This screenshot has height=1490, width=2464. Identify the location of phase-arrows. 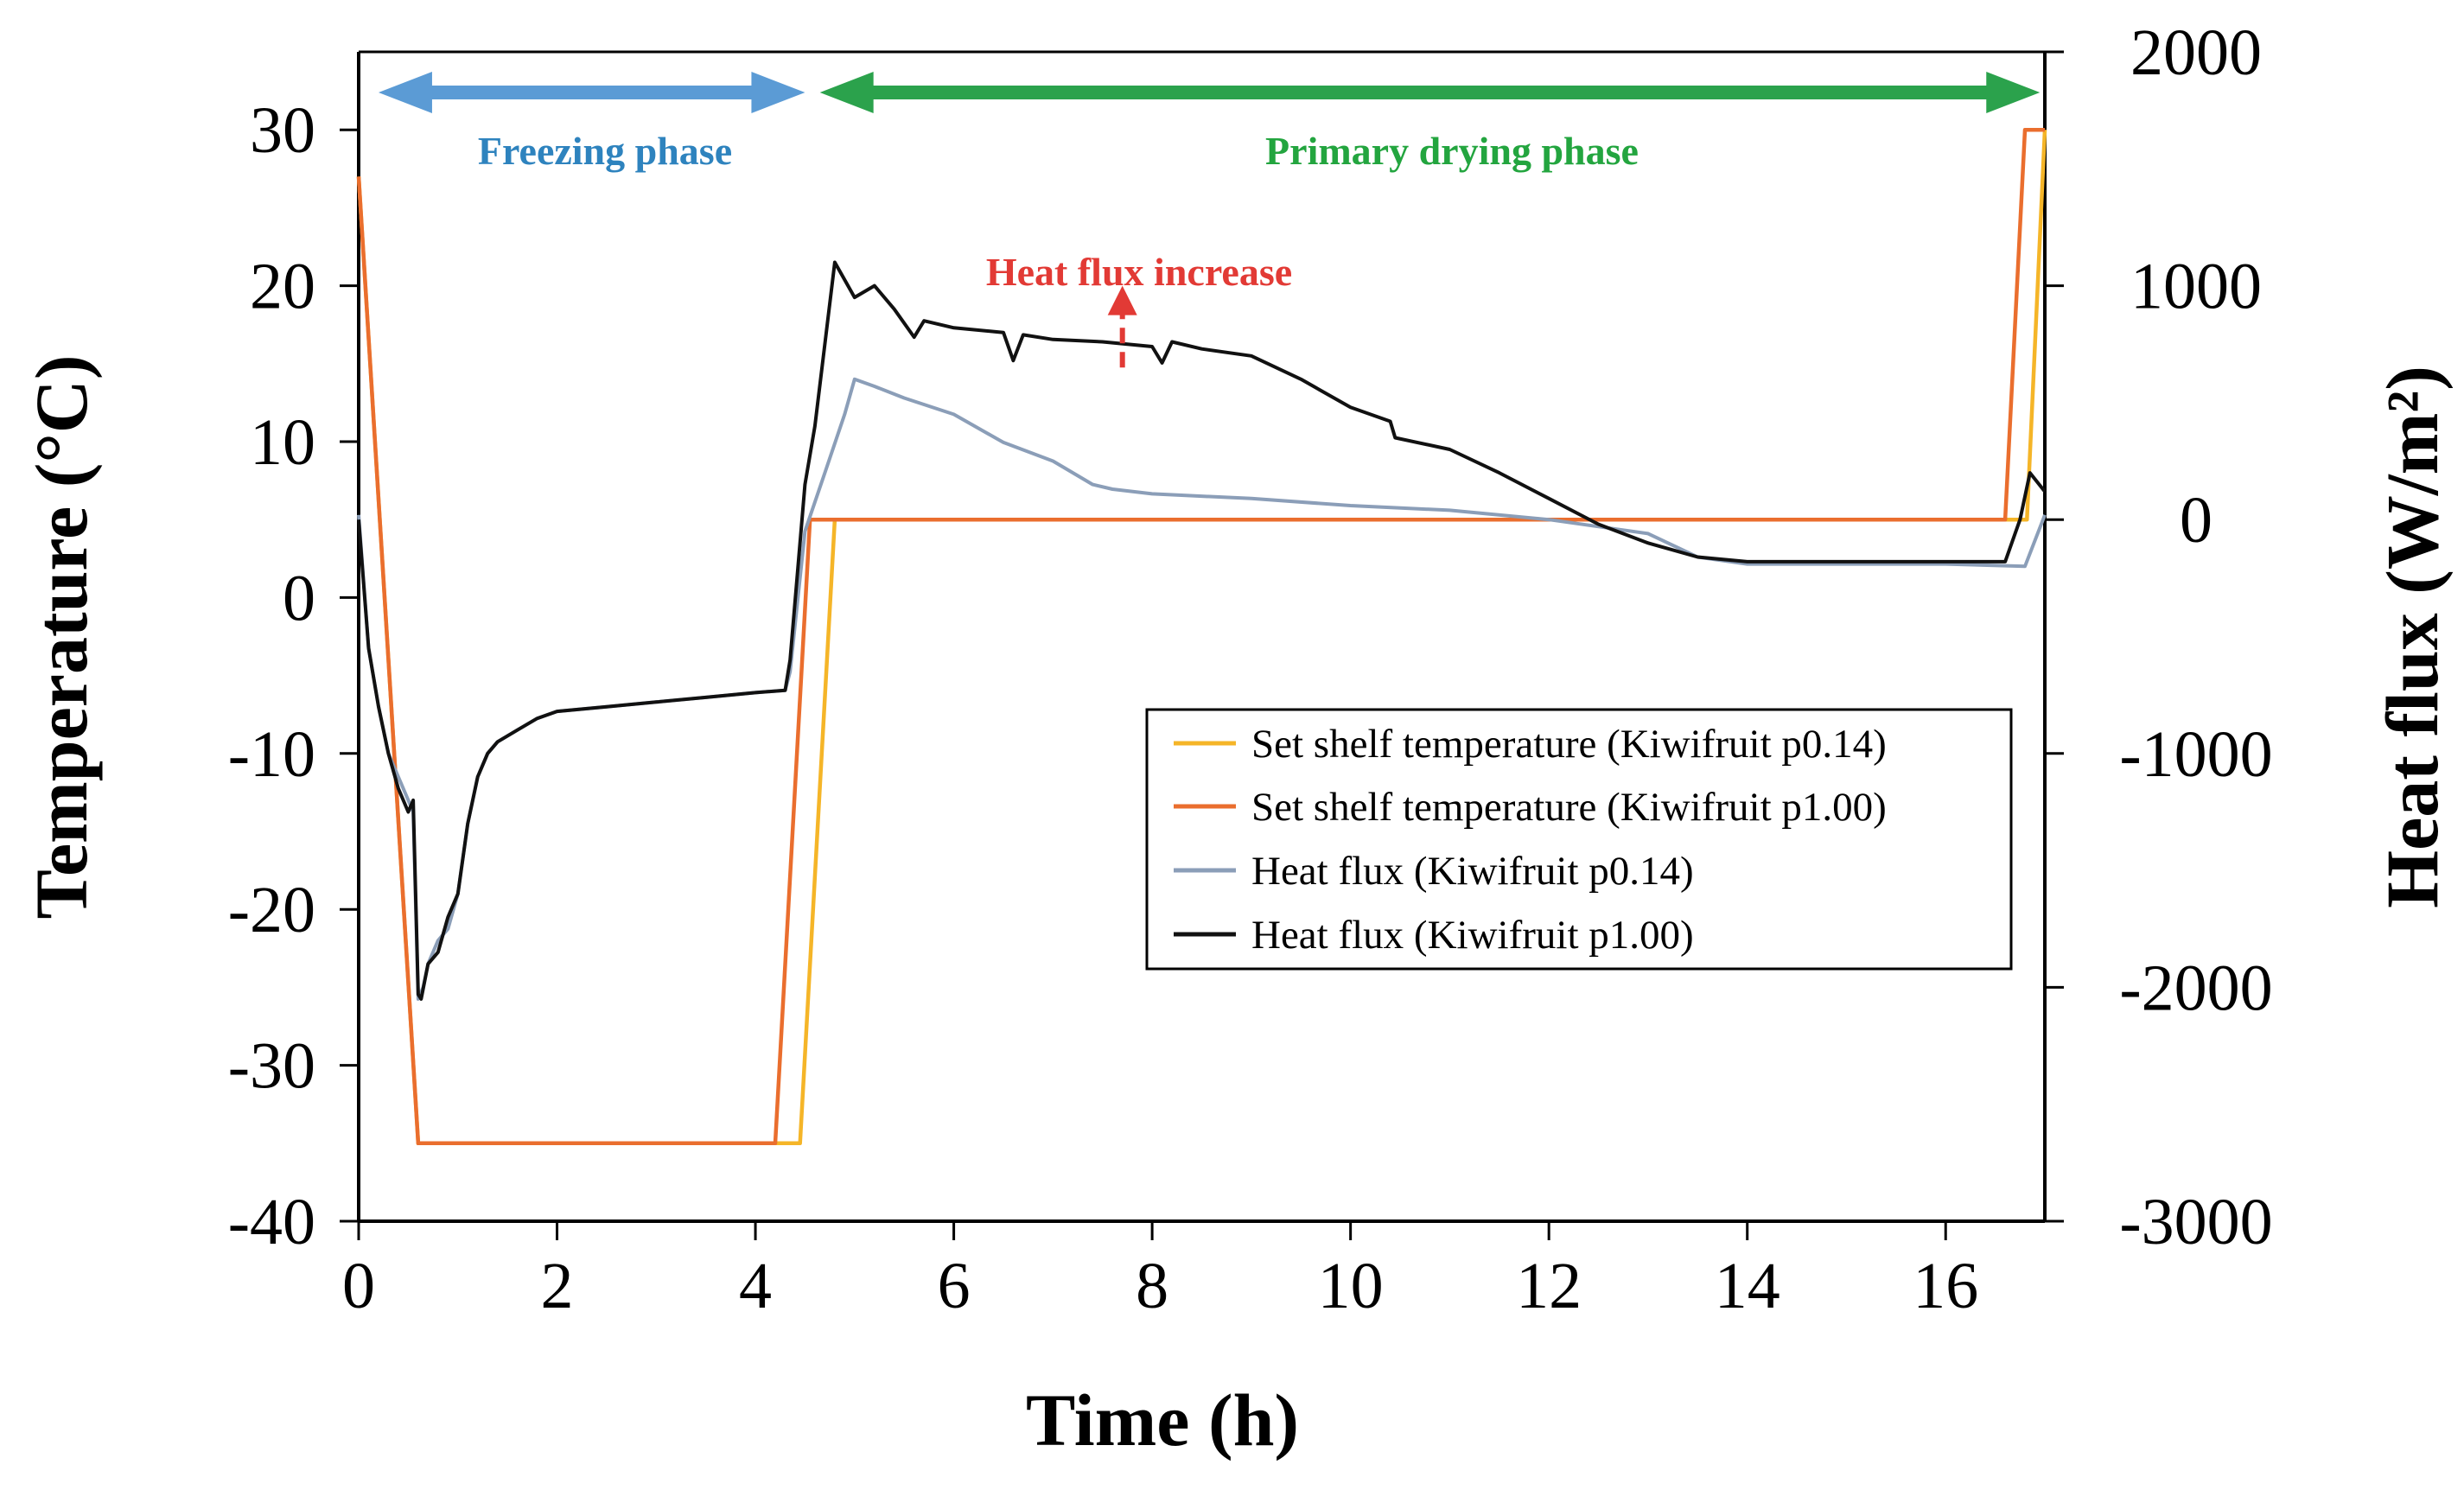
(1209, 220).